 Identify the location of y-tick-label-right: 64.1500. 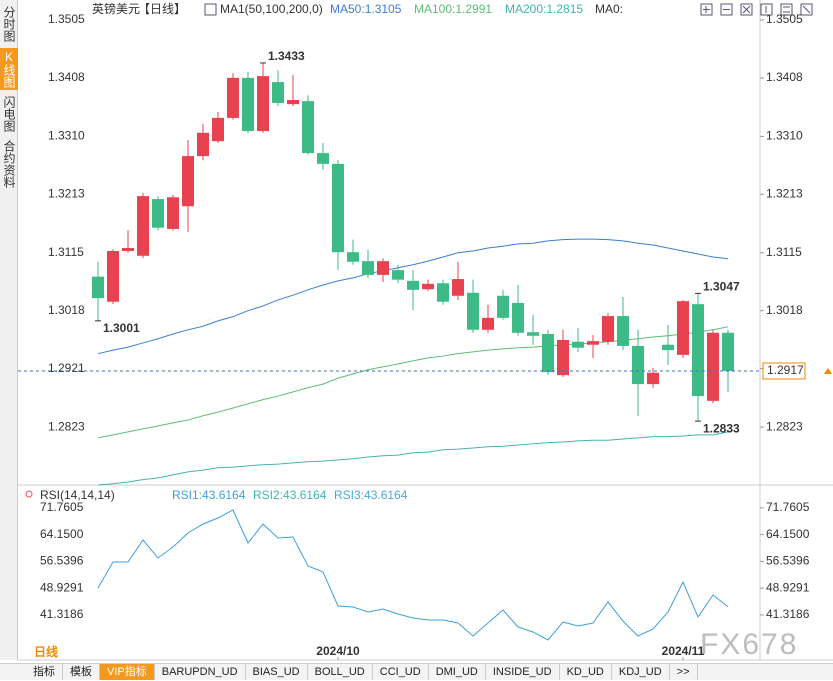
(788, 534).